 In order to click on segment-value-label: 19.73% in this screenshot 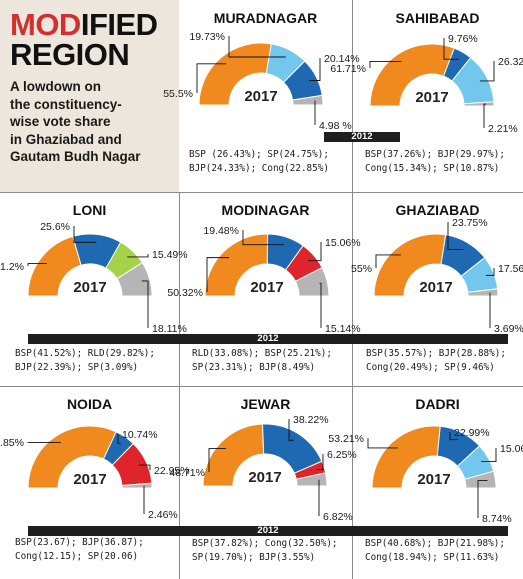, I will do `click(207, 37)`.